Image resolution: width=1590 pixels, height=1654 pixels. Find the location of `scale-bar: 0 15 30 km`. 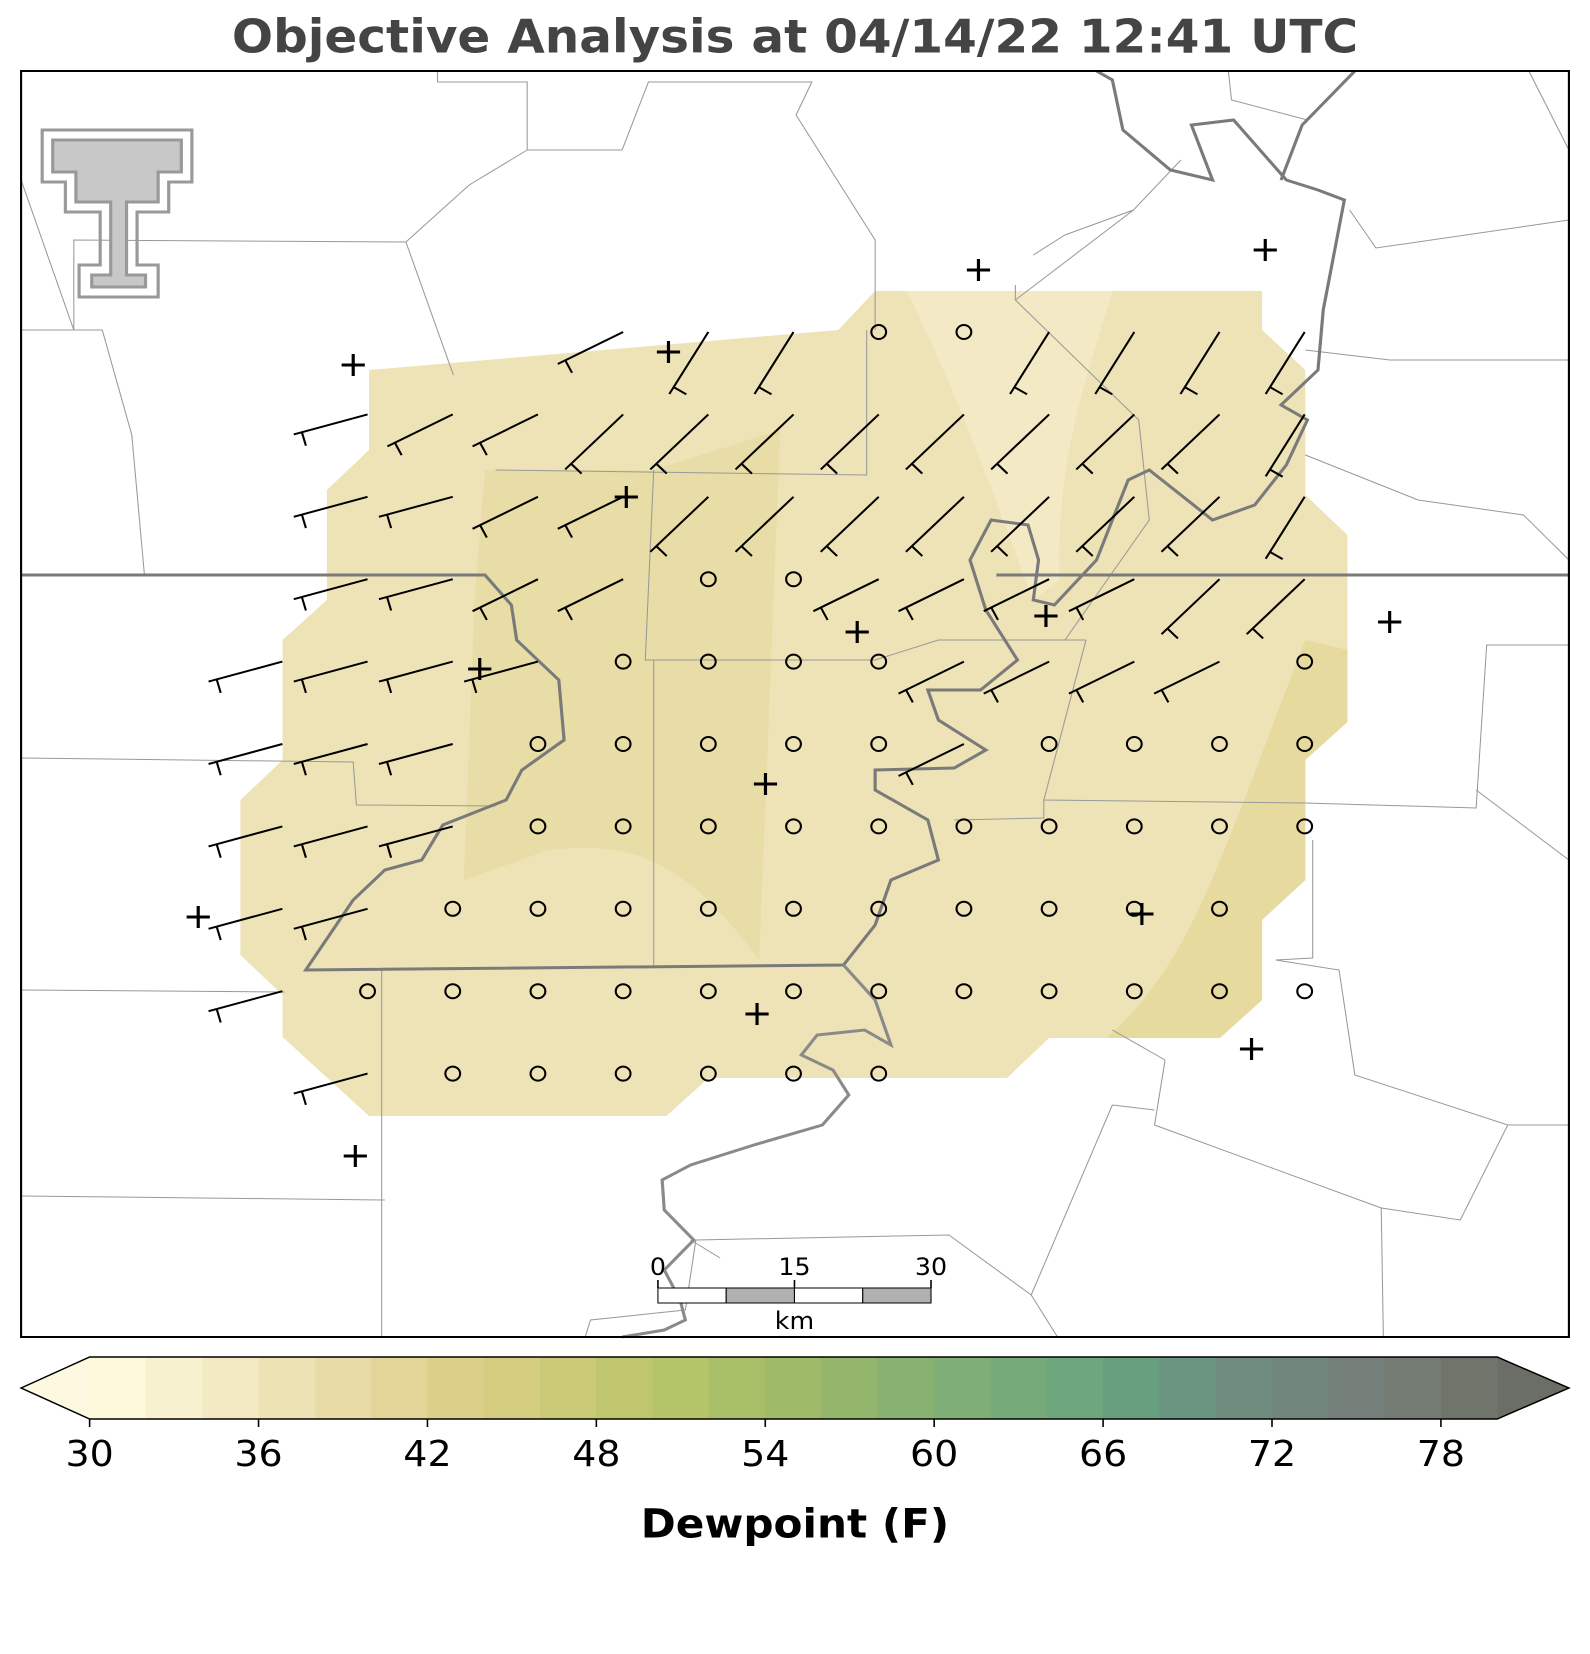

scale-bar: 0 15 30 km is located at coordinates (798, 1293).